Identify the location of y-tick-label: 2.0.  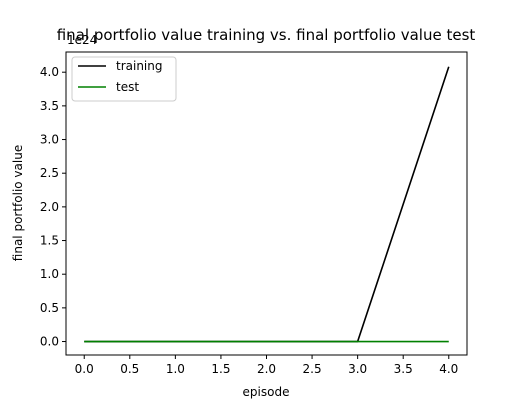
(49, 207).